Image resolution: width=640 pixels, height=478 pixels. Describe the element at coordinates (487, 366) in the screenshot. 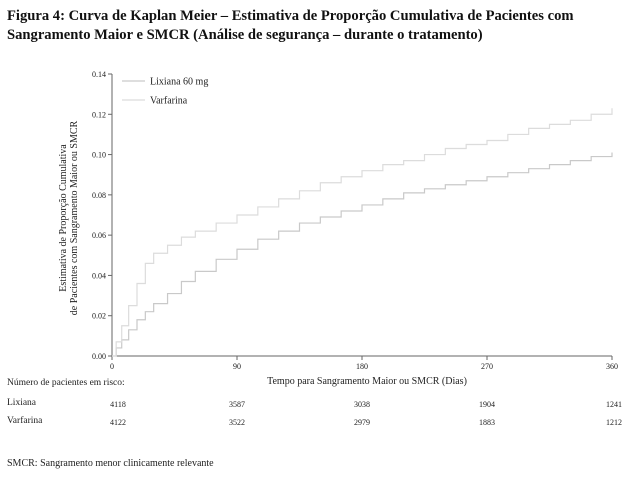

I see `x-tick-label: 270` at that location.